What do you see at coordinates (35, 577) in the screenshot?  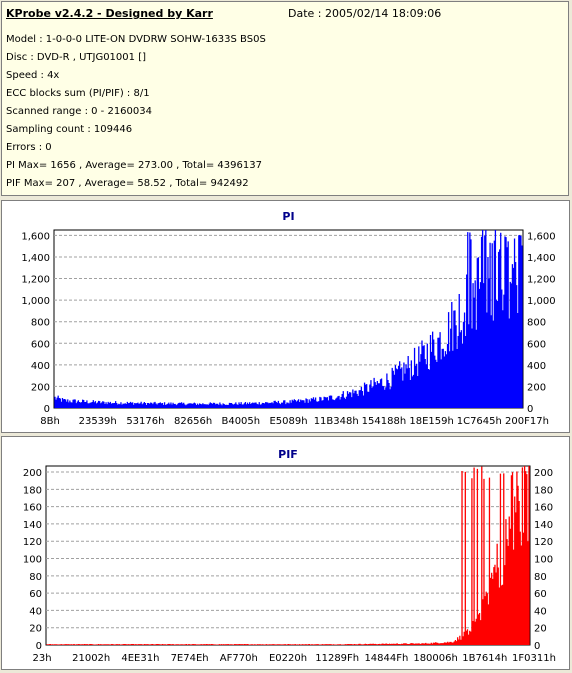 I see `y-tick-label-left: 80` at bounding box center [35, 577].